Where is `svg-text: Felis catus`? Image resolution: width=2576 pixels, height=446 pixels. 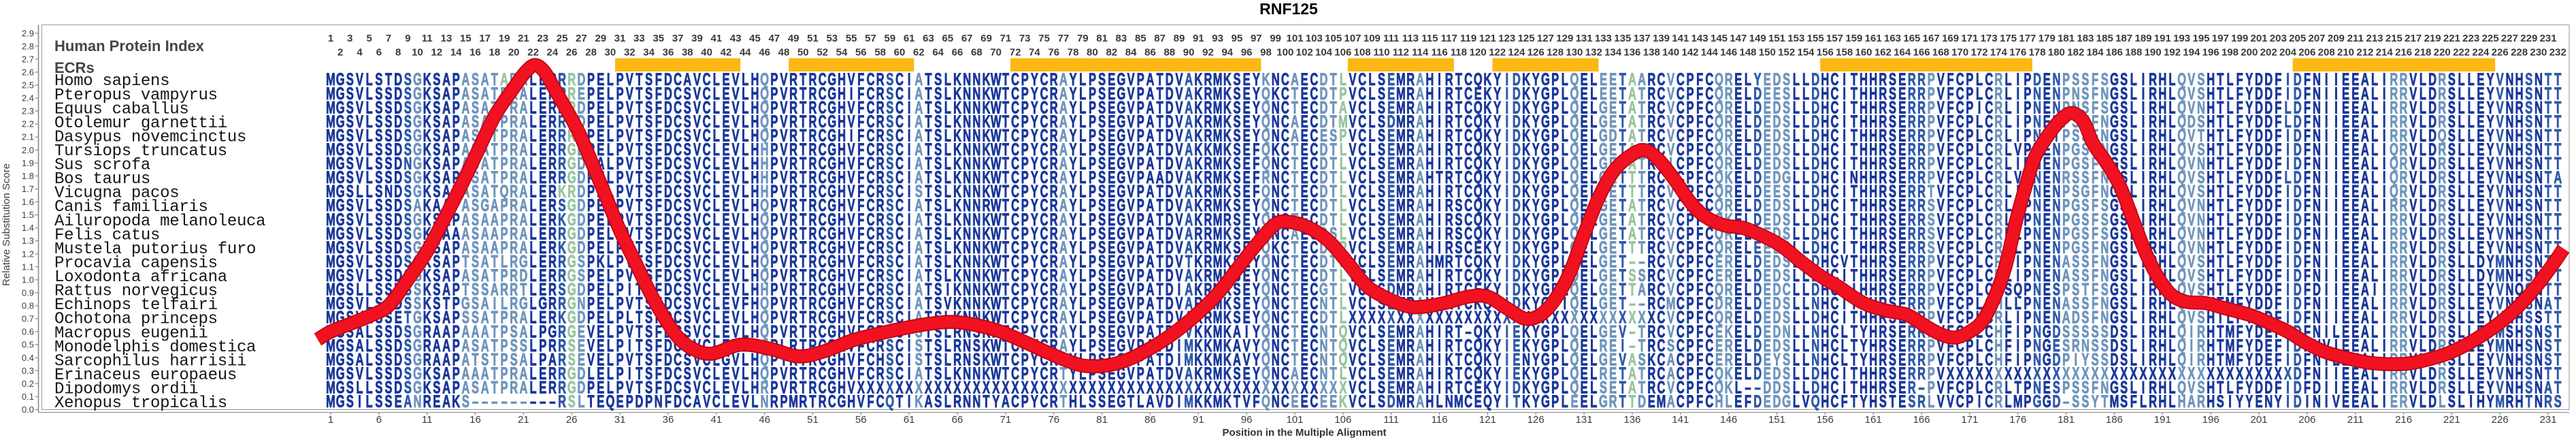
svg-text: Felis catus is located at coordinates (107, 235).